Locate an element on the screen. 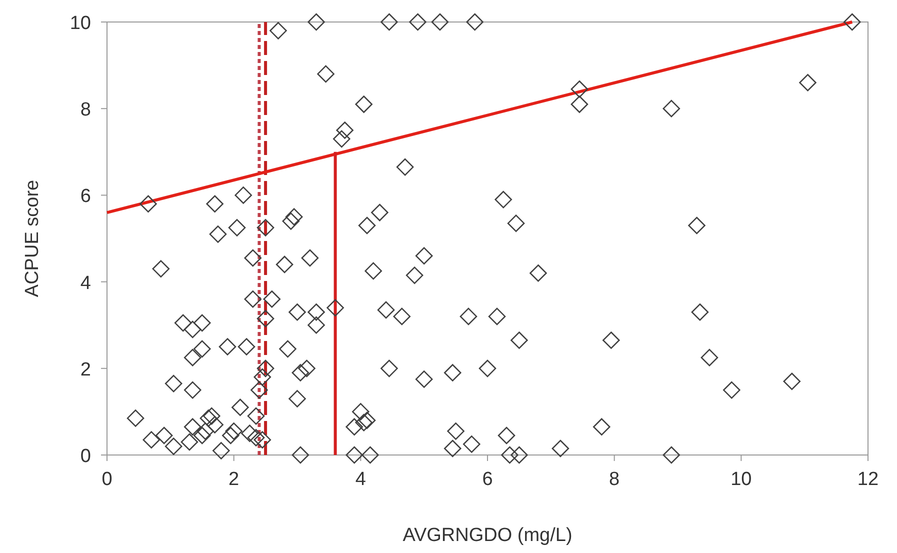 Image resolution: width=897 pixels, height=553 pixels. x-tick-label: 12 is located at coordinates (868, 479).